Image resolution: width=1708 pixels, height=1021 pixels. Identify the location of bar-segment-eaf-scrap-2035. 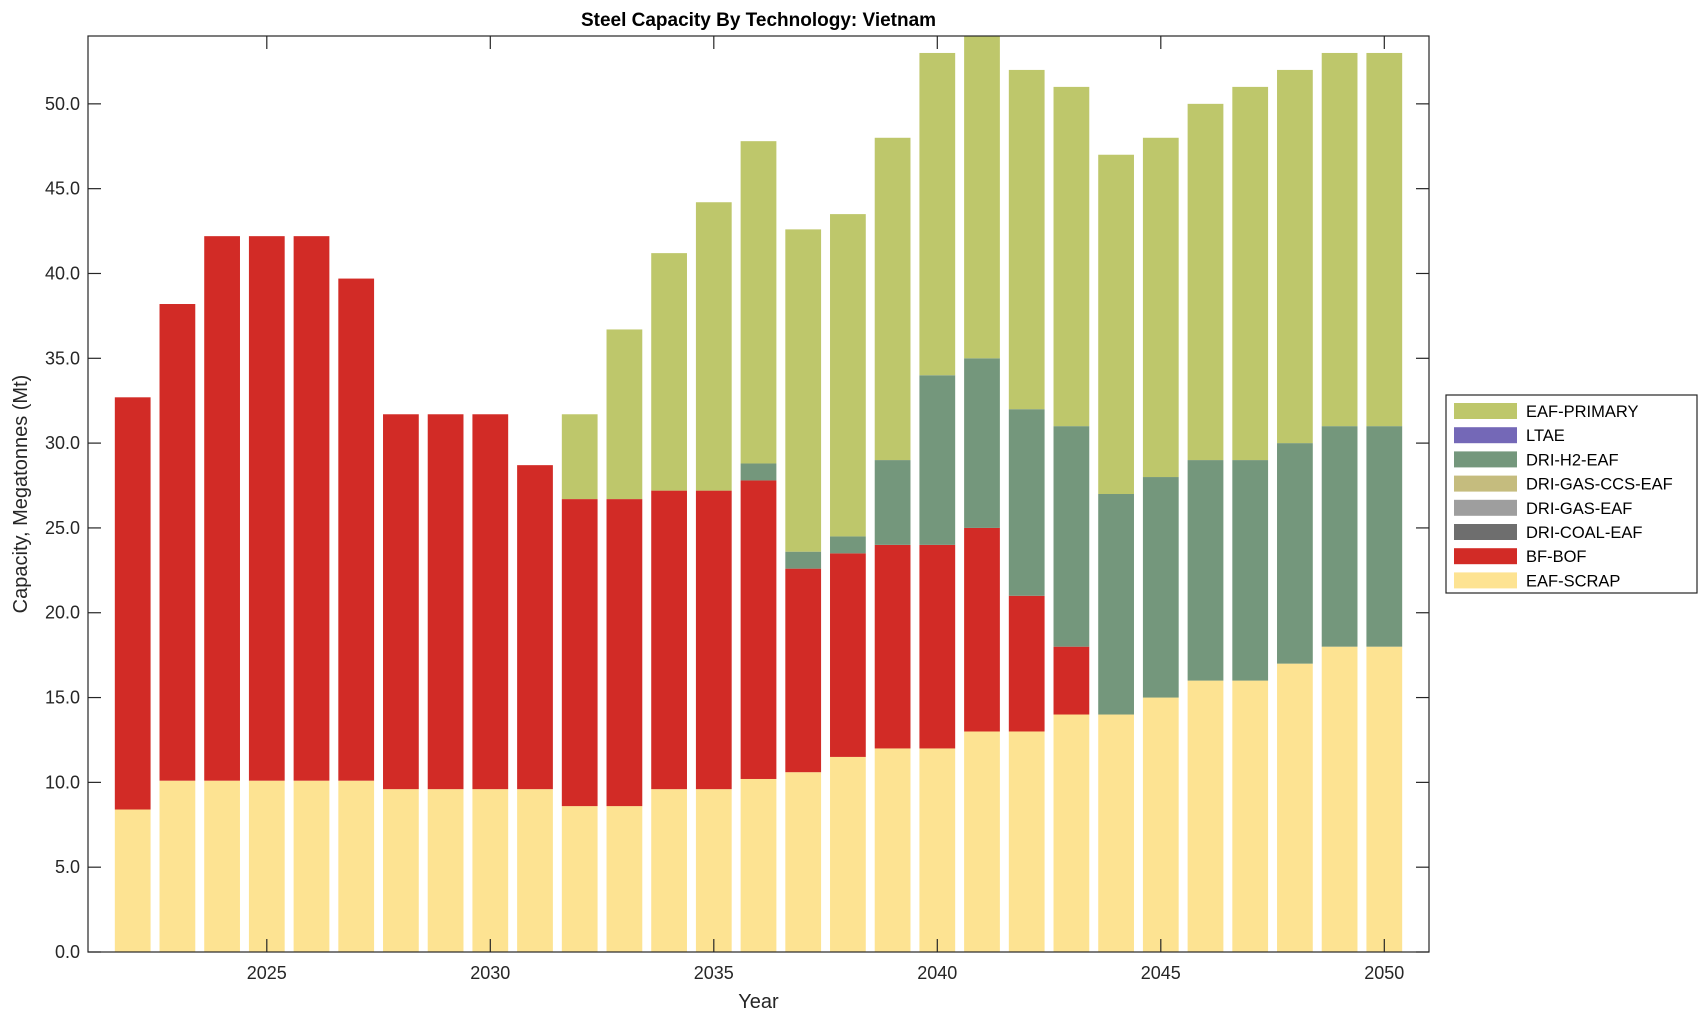
(713, 870).